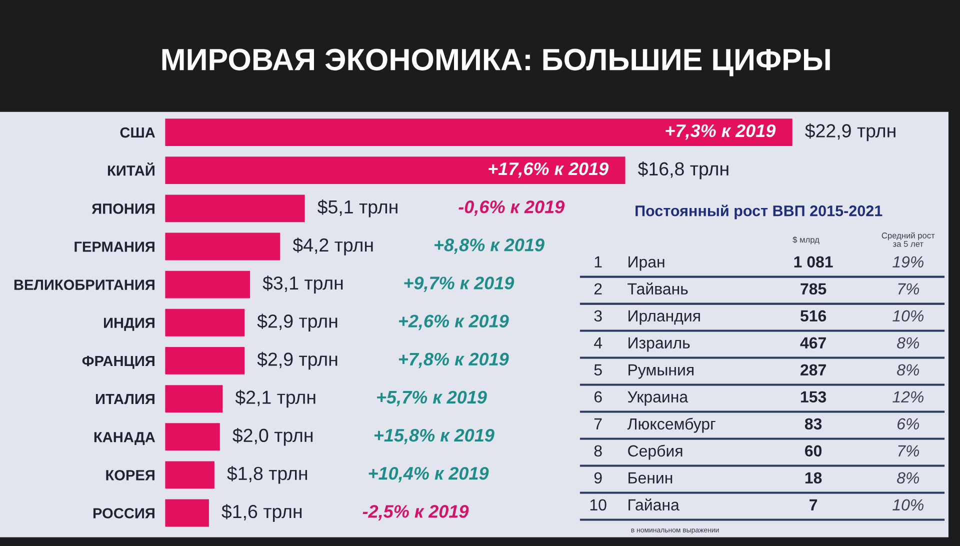  I want to click on data-label: $1,6 трлн, so click(262, 513).